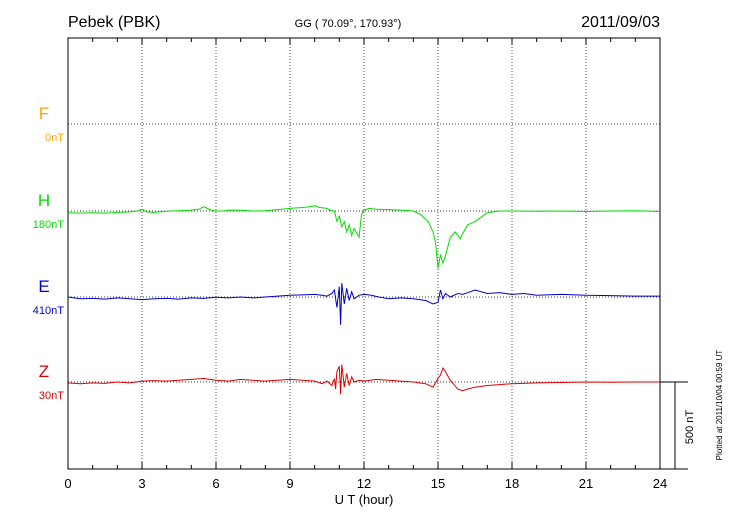 The width and height of the screenshot is (730, 520). Describe the element at coordinates (348, 24) in the screenshot. I see `station-coordinates: GG ( 70.09°, 170.93°)` at that location.